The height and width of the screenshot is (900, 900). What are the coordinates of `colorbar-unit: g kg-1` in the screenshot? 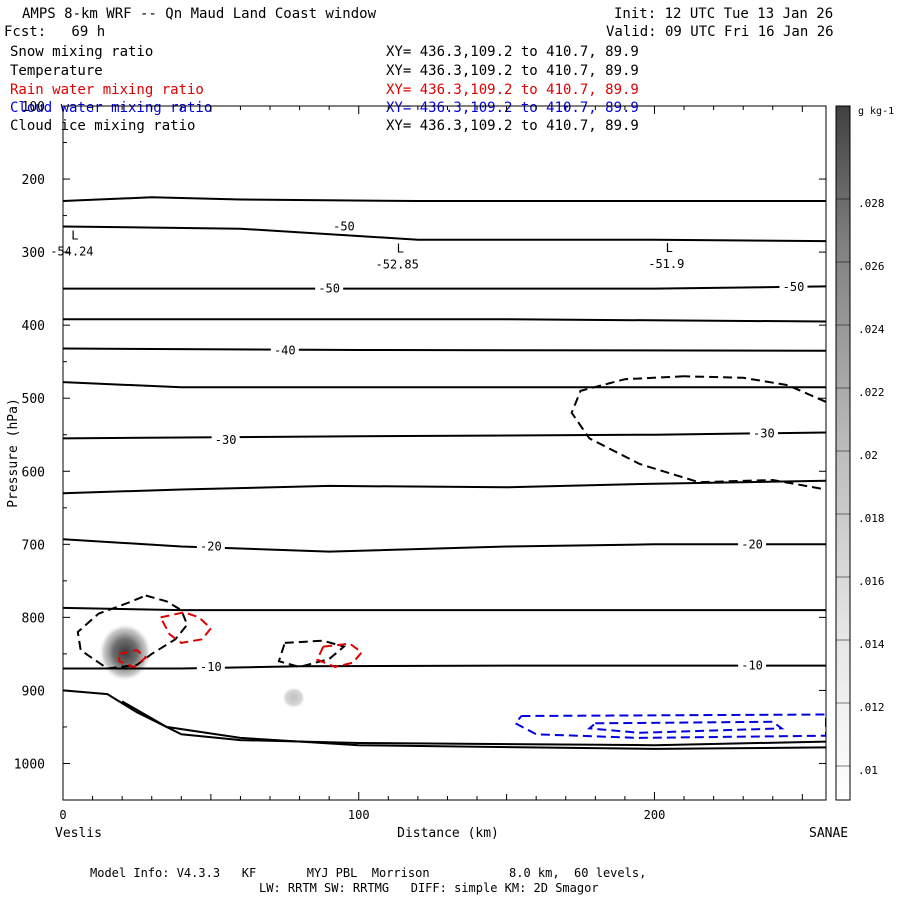 It's located at (876, 111).